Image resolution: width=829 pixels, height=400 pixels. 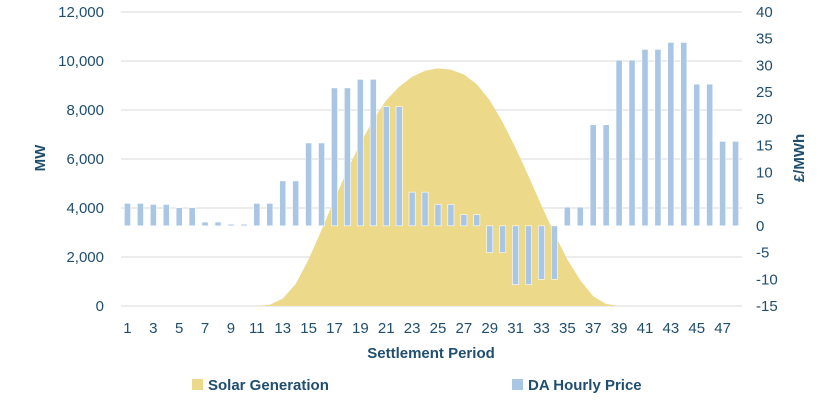 What do you see at coordinates (696, 328) in the screenshot?
I see `x-tick-label: 45` at bounding box center [696, 328].